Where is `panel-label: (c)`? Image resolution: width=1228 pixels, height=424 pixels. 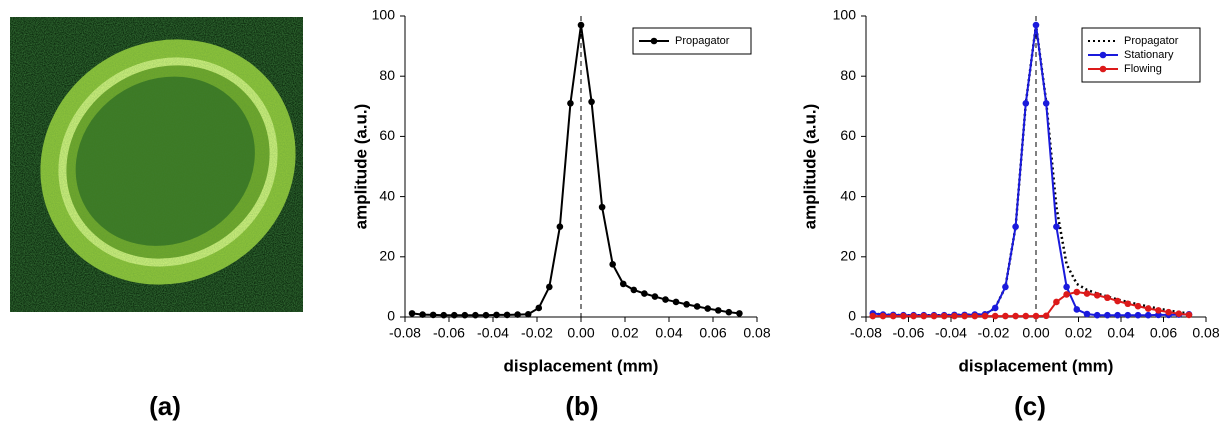
panel-label: (c) is located at coordinates (1030, 406).